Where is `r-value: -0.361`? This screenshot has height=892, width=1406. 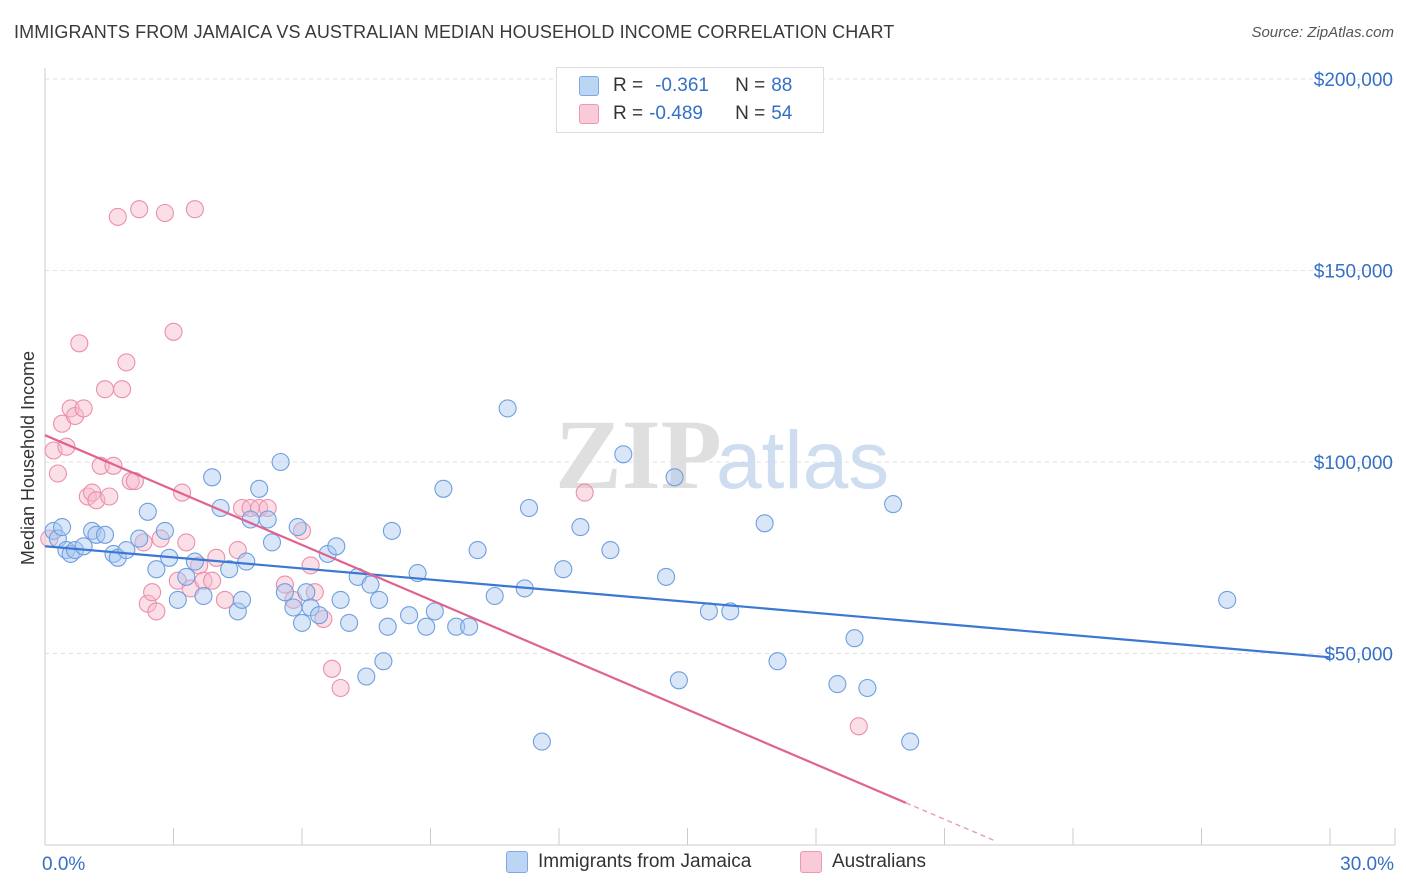 r-value: -0.361 is located at coordinates (682, 85).